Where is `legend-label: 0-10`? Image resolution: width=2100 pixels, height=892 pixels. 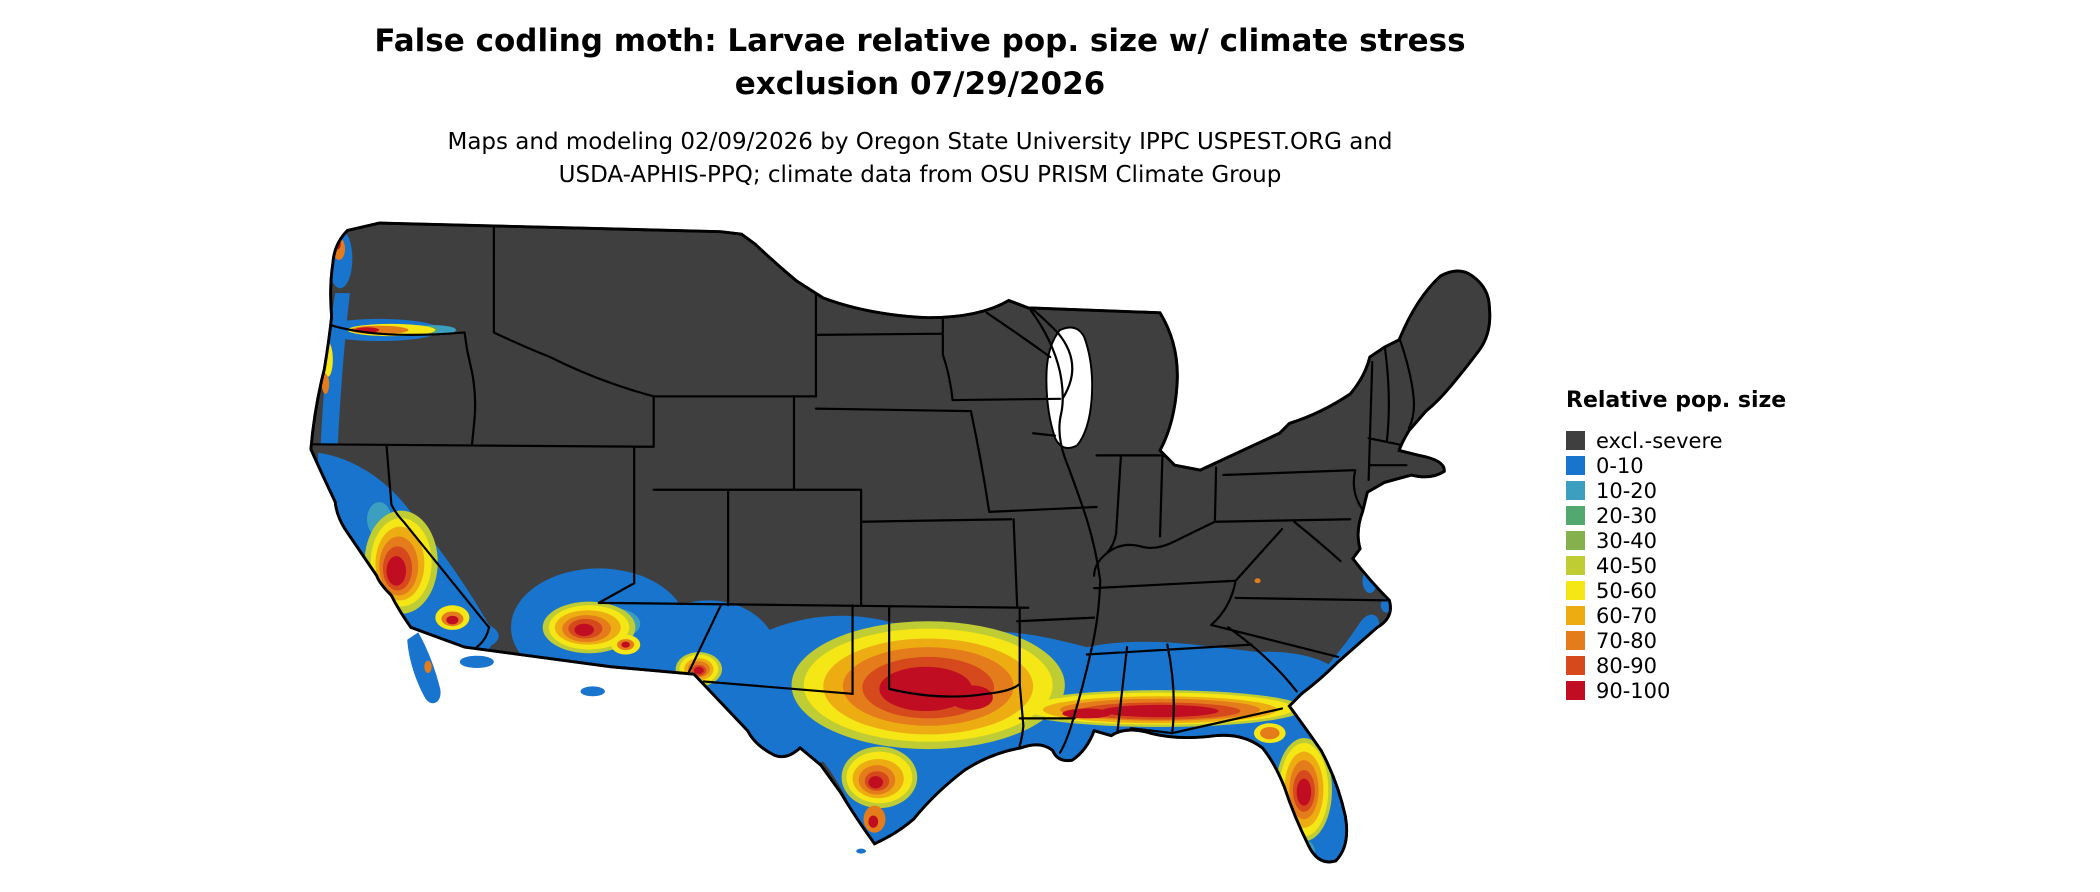
legend-label: 0-10 is located at coordinates (1620, 465).